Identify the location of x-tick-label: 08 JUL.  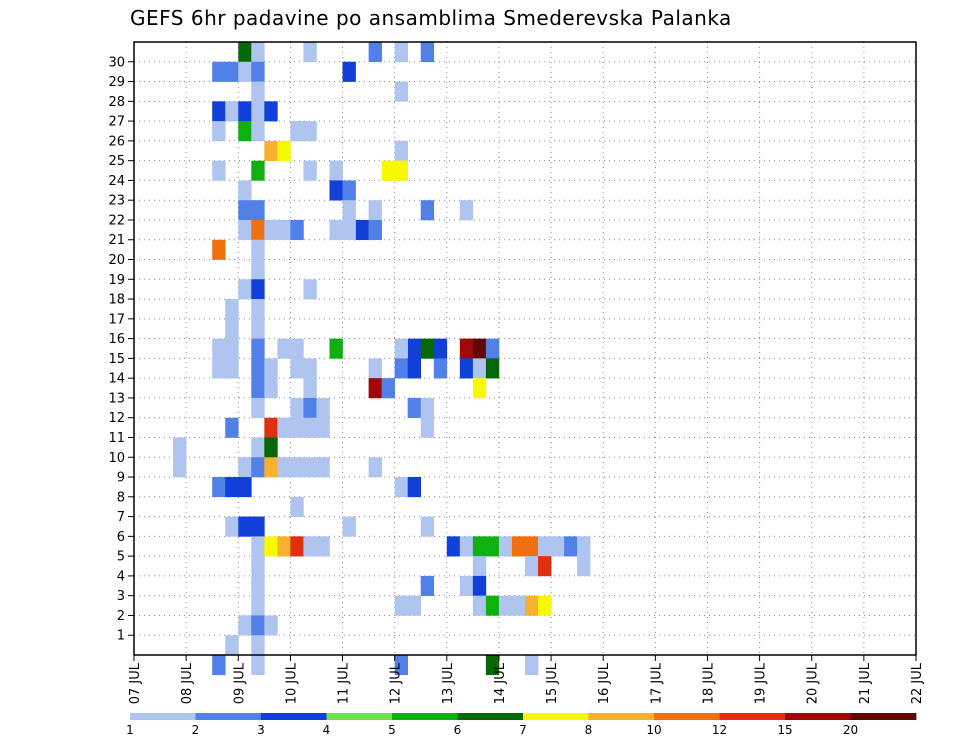
(187, 683).